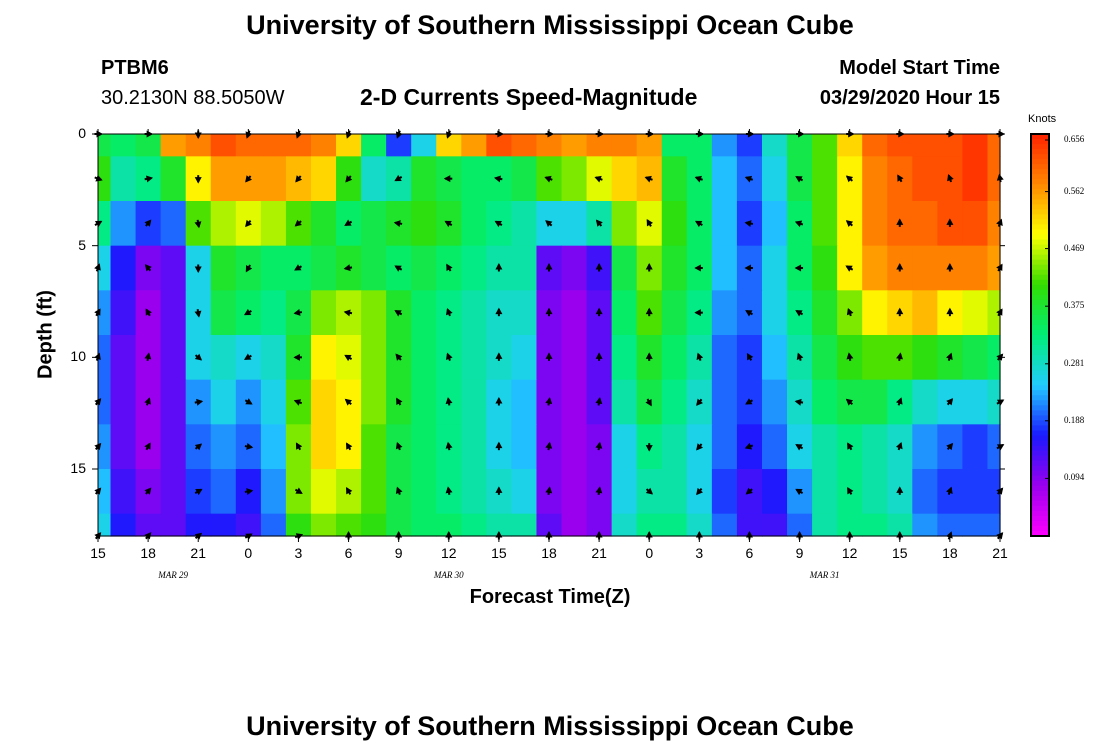 Image resolution: width=1100 pixels, height=750 pixels. What do you see at coordinates (448, 553) in the screenshot?
I see `x-tick-label: 12` at bounding box center [448, 553].